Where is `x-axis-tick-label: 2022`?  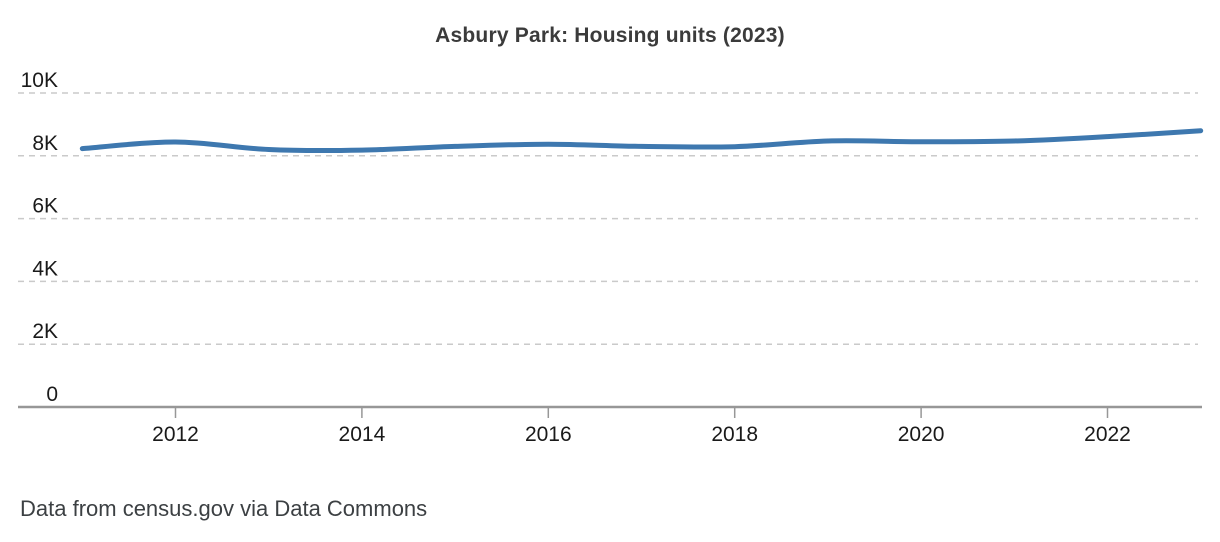 x-axis-tick-label: 2022 is located at coordinates (1107, 434).